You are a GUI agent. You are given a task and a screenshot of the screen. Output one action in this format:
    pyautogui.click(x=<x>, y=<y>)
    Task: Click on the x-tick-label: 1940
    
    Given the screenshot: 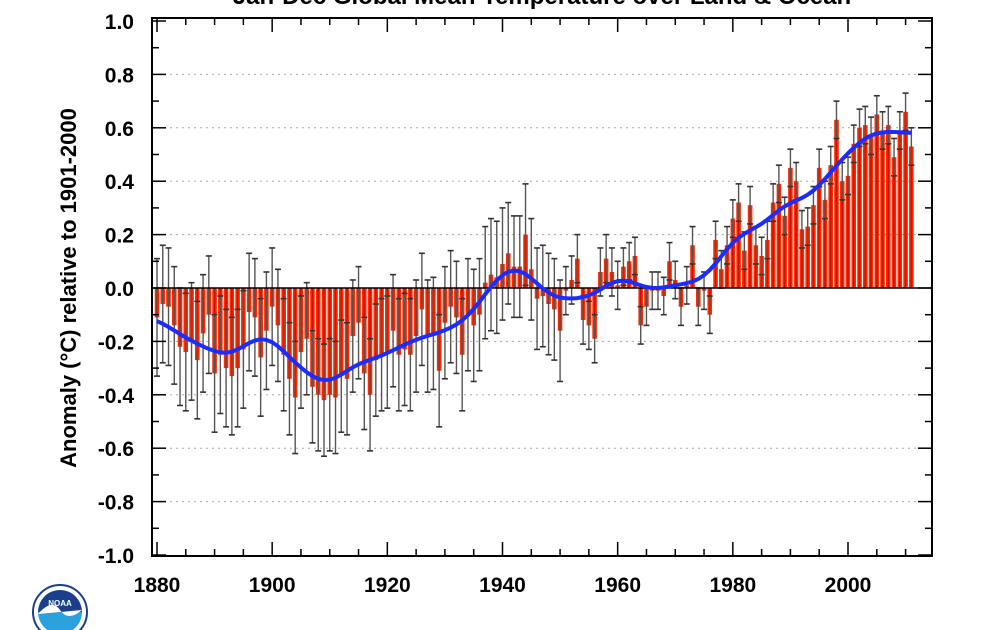 What is the action you would take?
    pyautogui.click(x=502, y=585)
    